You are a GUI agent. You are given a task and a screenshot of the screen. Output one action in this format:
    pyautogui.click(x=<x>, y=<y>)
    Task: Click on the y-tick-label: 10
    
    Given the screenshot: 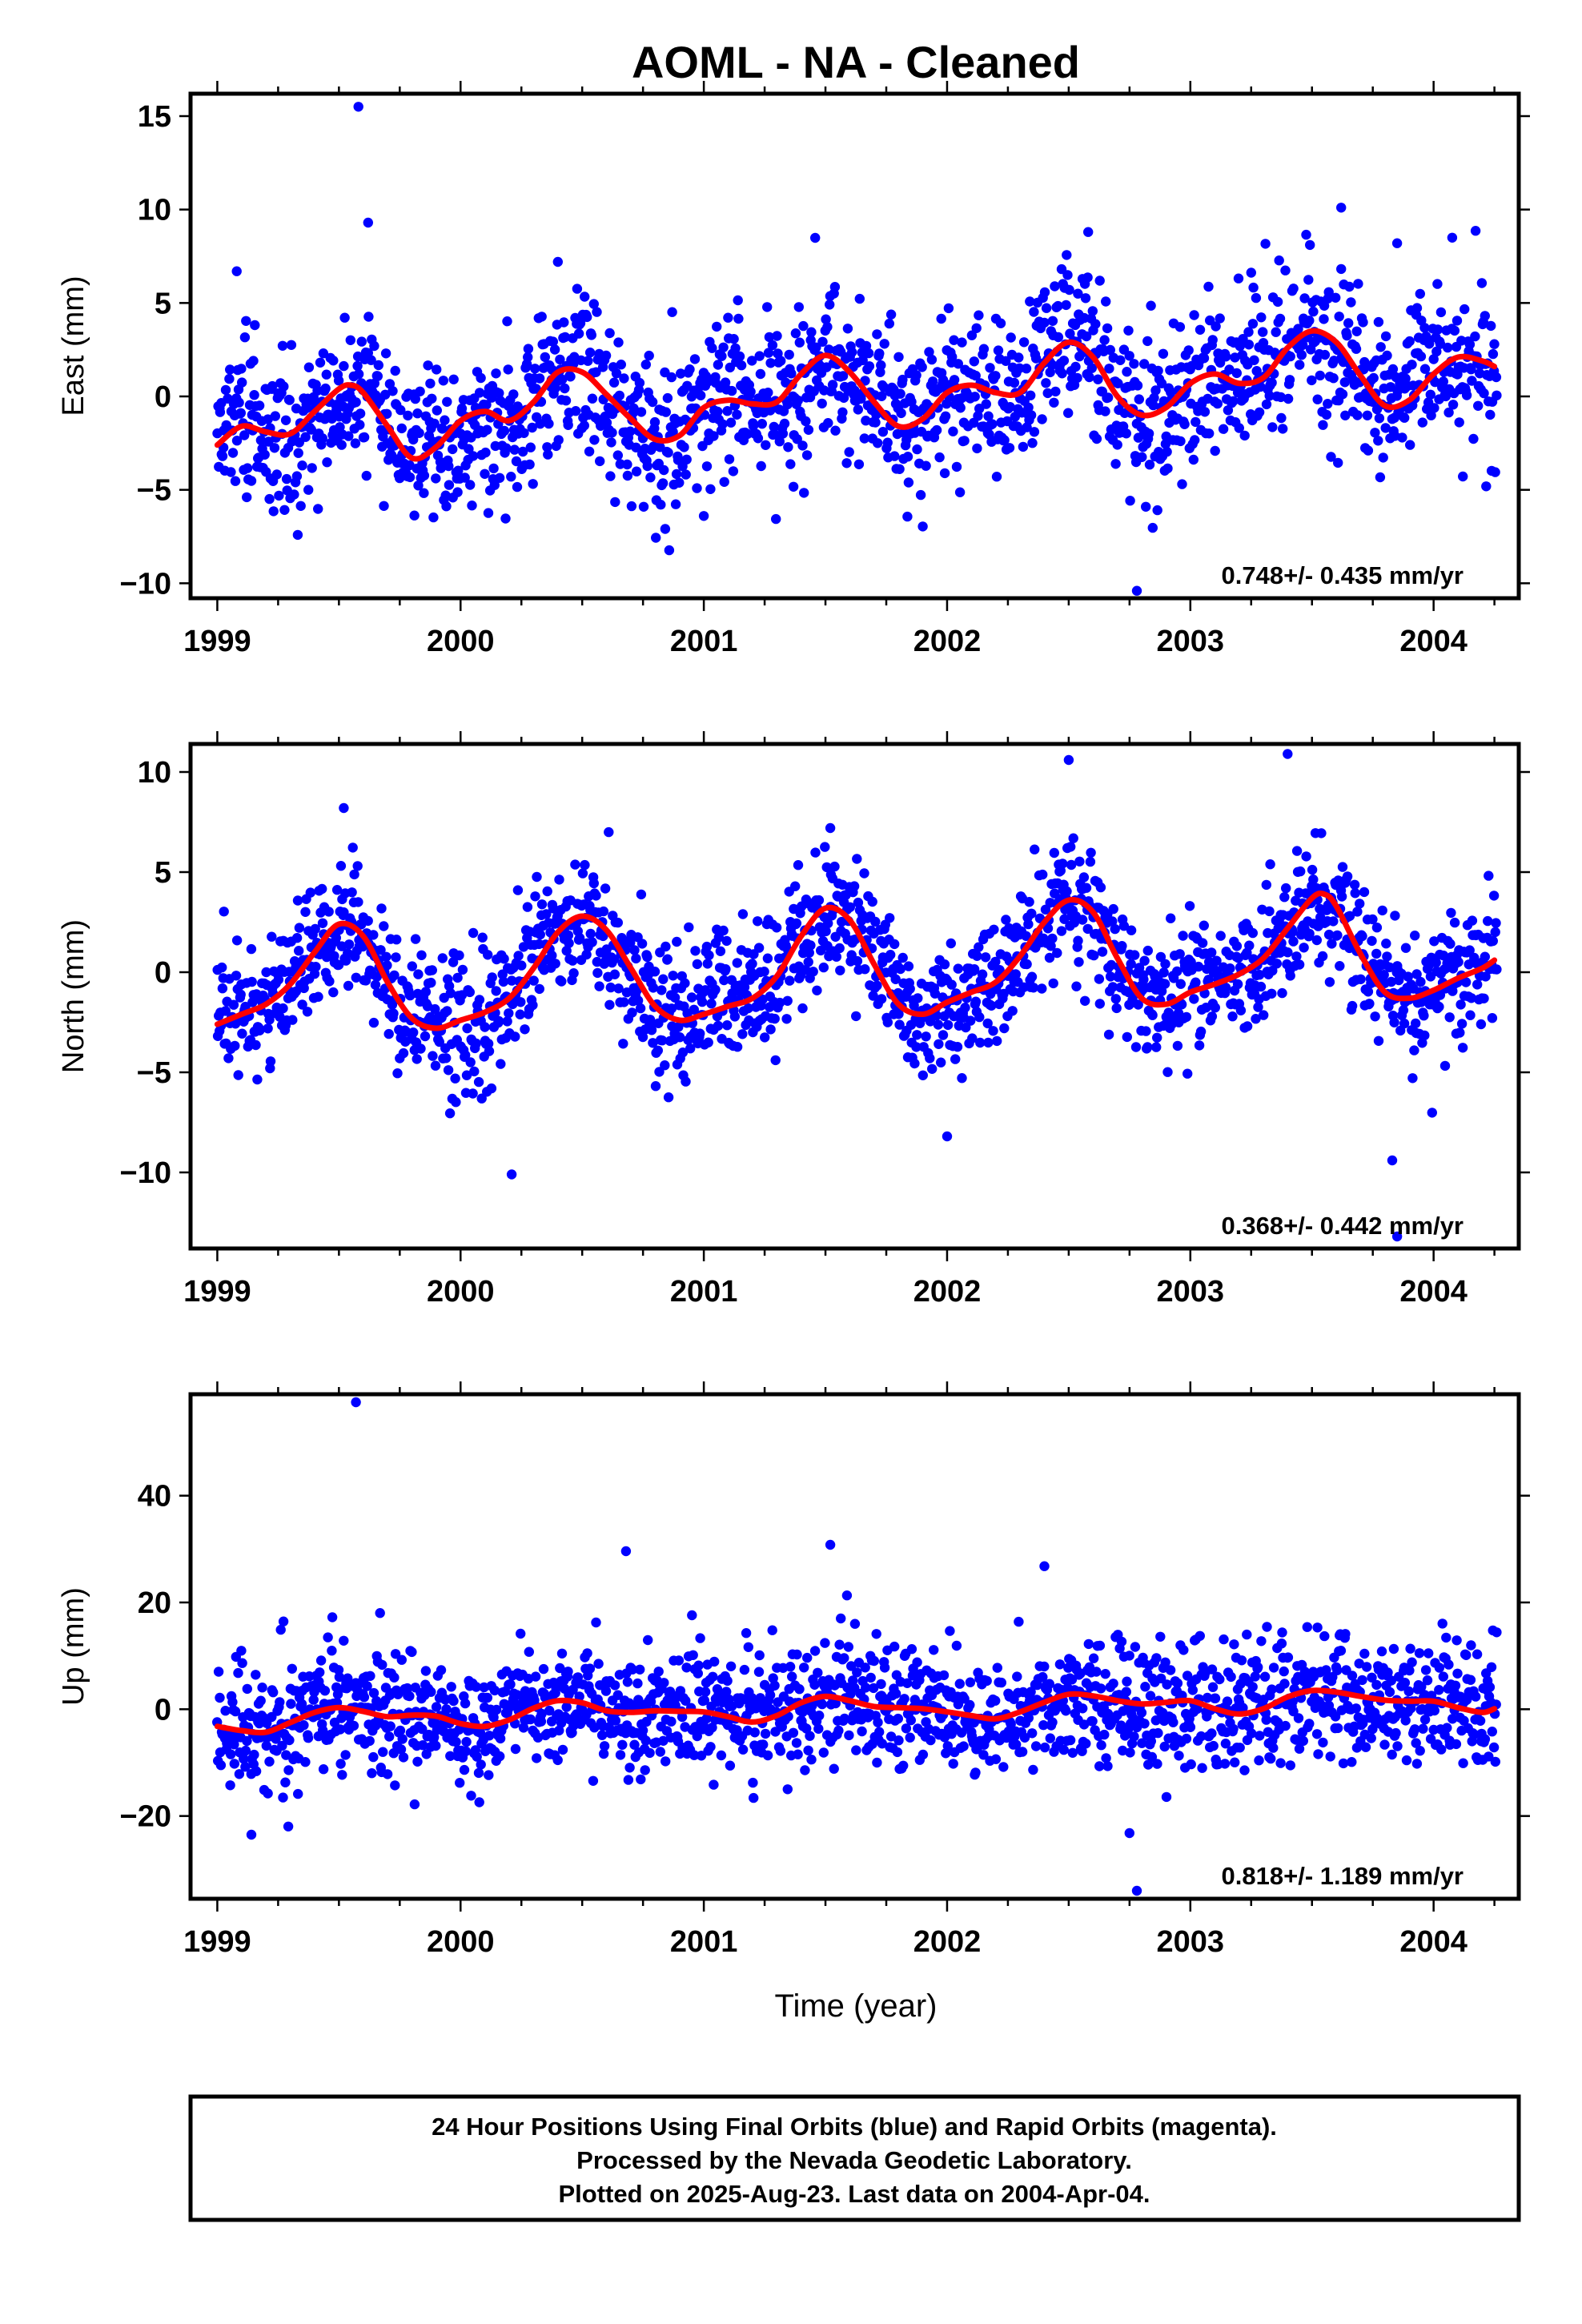 What is the action you would take?
    pyautogui.click(x=154, y=210)
    